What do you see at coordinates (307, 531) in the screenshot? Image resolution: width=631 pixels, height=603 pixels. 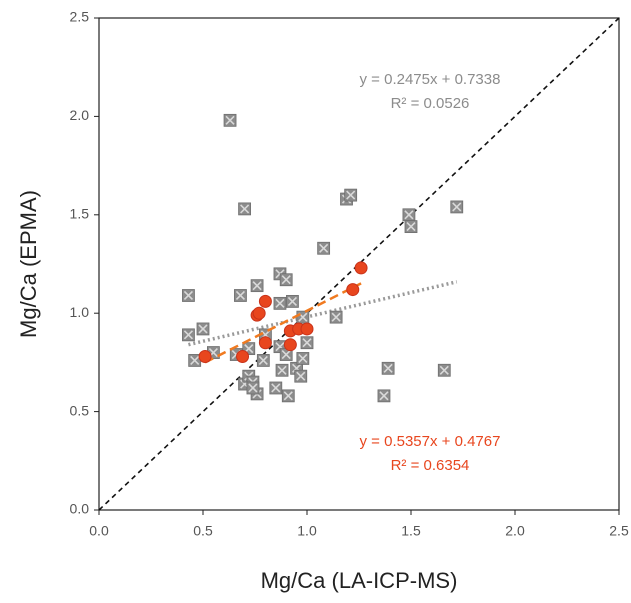 I see `x-tick-label: 1.0` at bounding box center [307, 531].